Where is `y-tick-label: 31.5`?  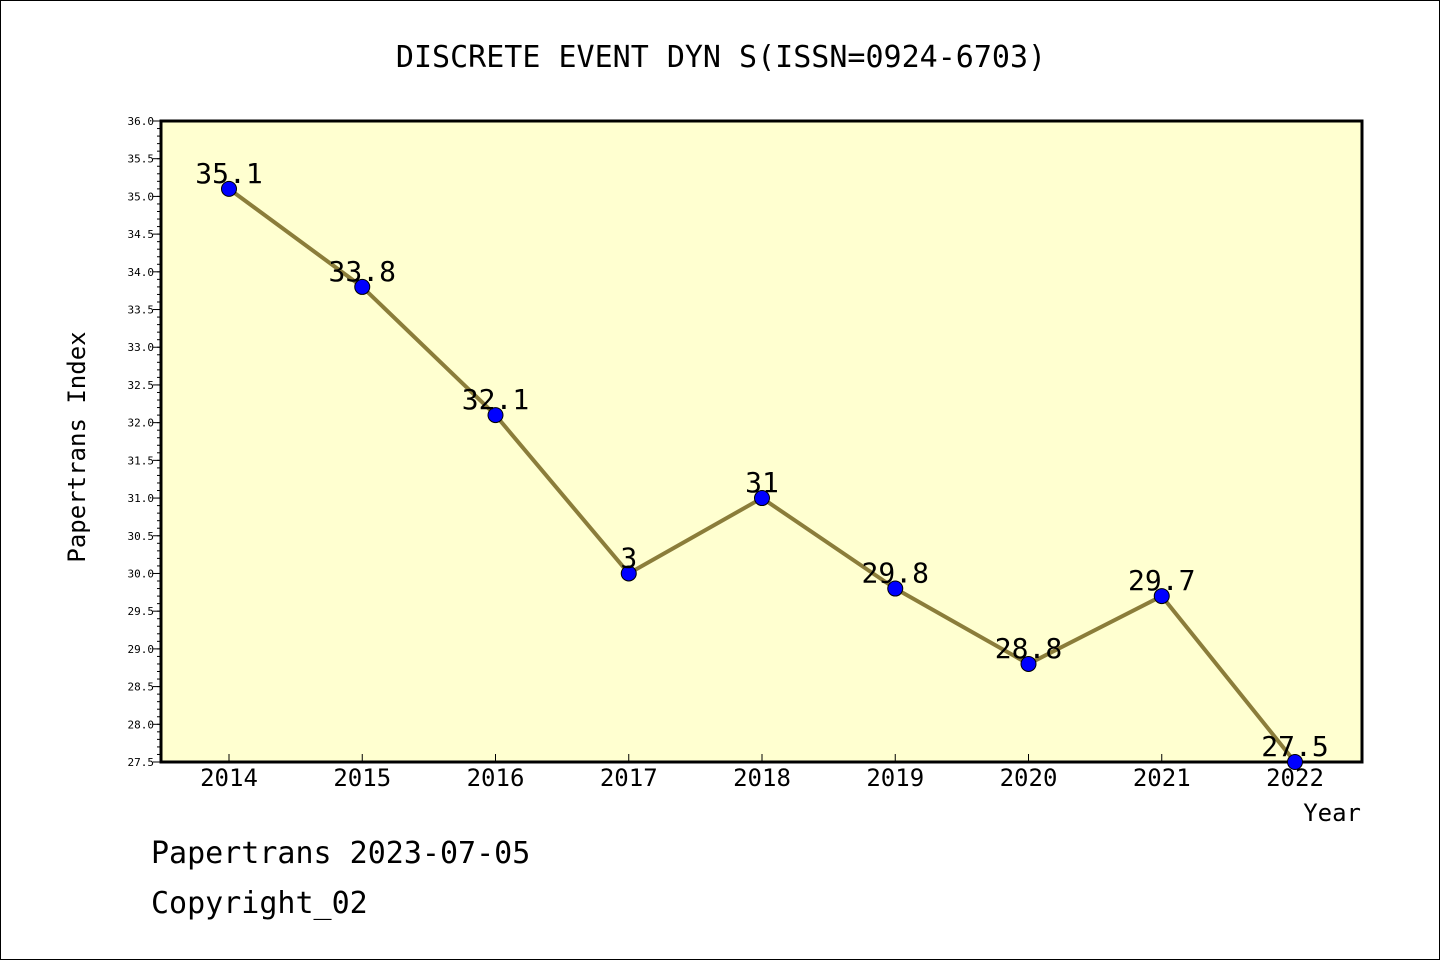 y-tick-label: 31.5 is located at coordinates (141, 460).